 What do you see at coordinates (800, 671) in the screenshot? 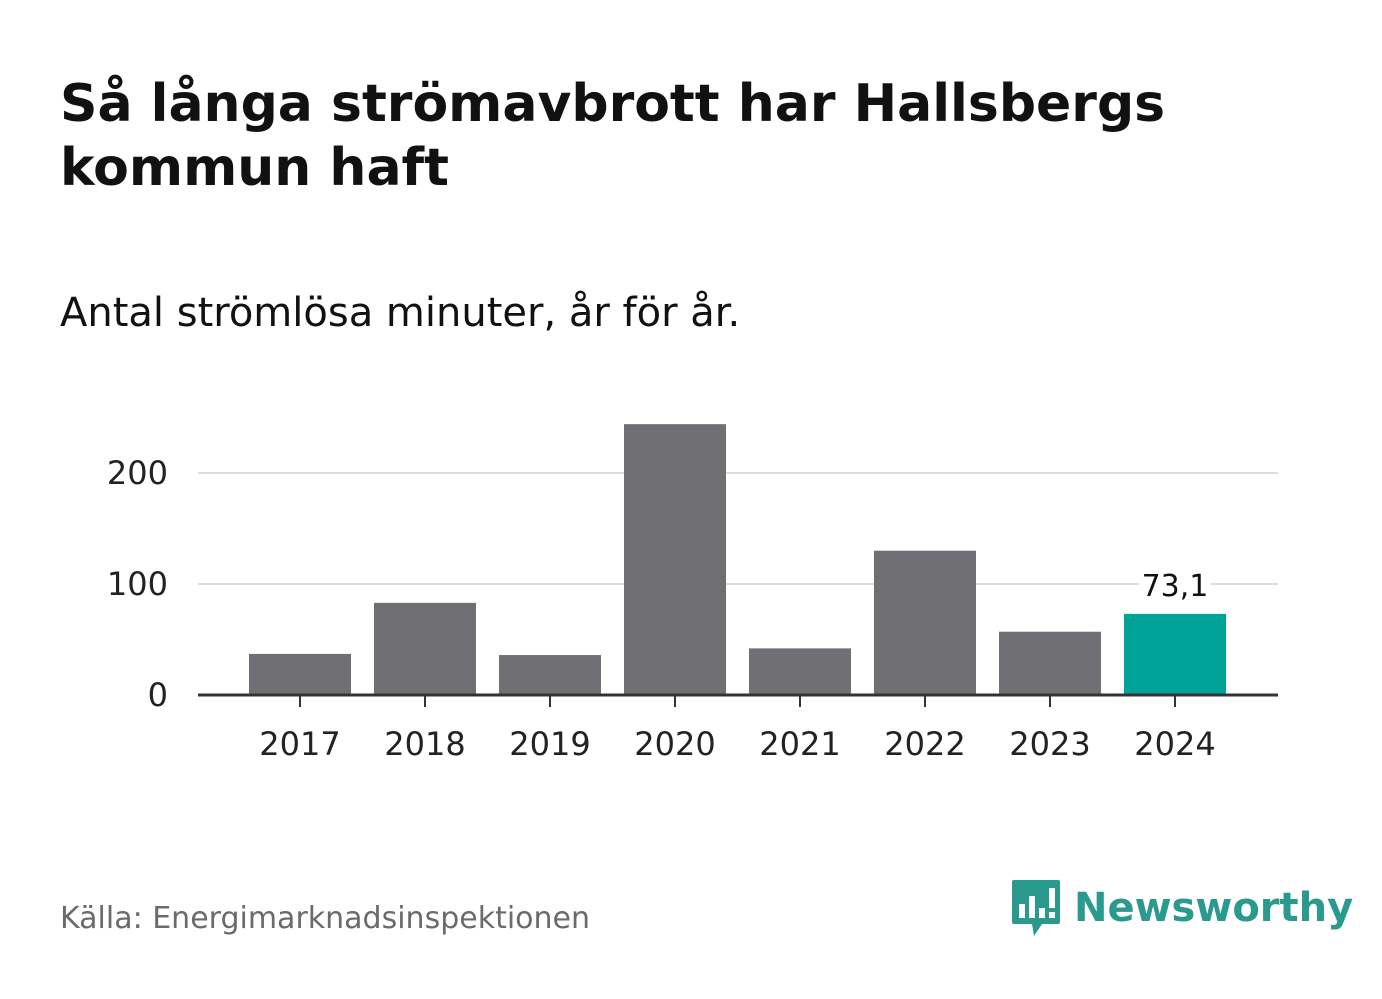
I see `bar-2021` at bounding box center [800, 671].